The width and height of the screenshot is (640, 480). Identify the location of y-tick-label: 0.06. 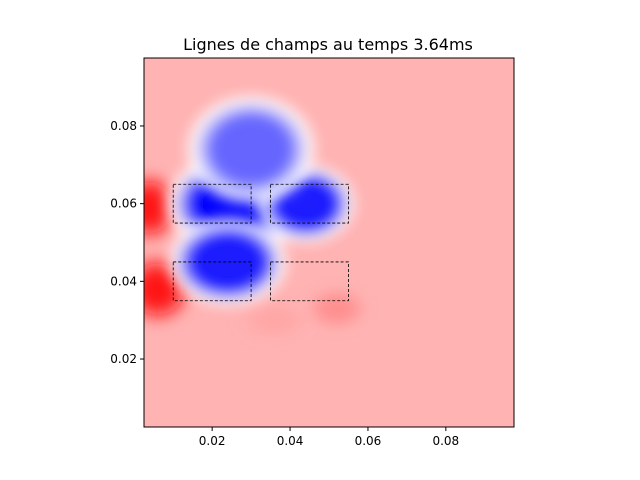
(123, 204).